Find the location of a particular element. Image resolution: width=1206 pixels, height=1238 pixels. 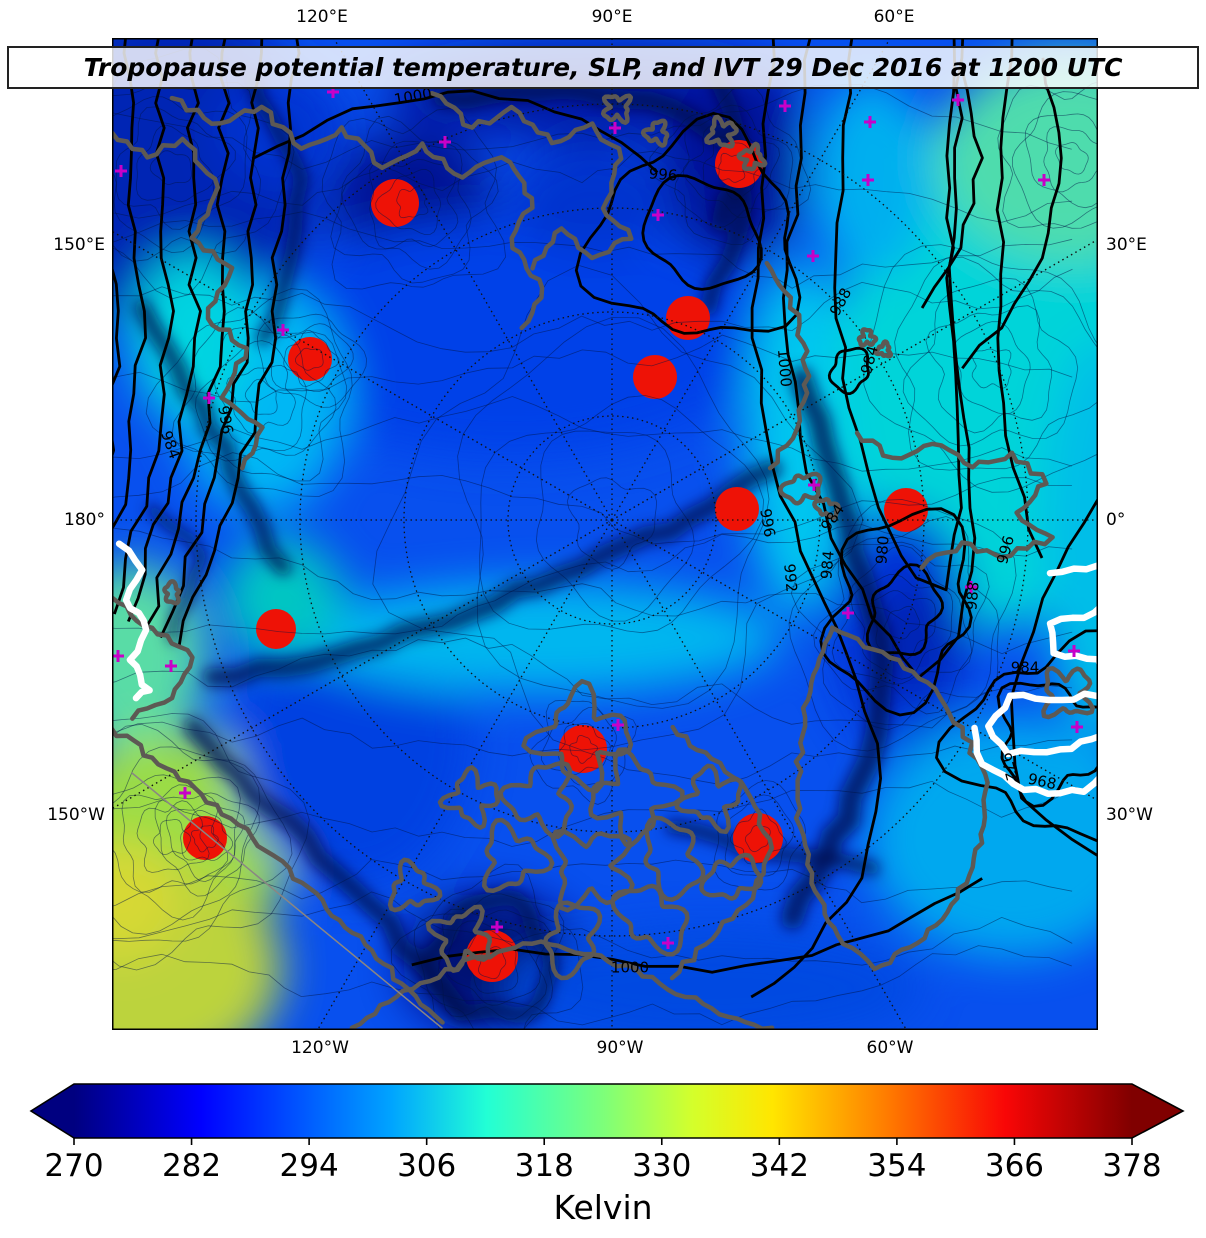

axis-label-right-2: 0° is located at coordinates (1116, 520).